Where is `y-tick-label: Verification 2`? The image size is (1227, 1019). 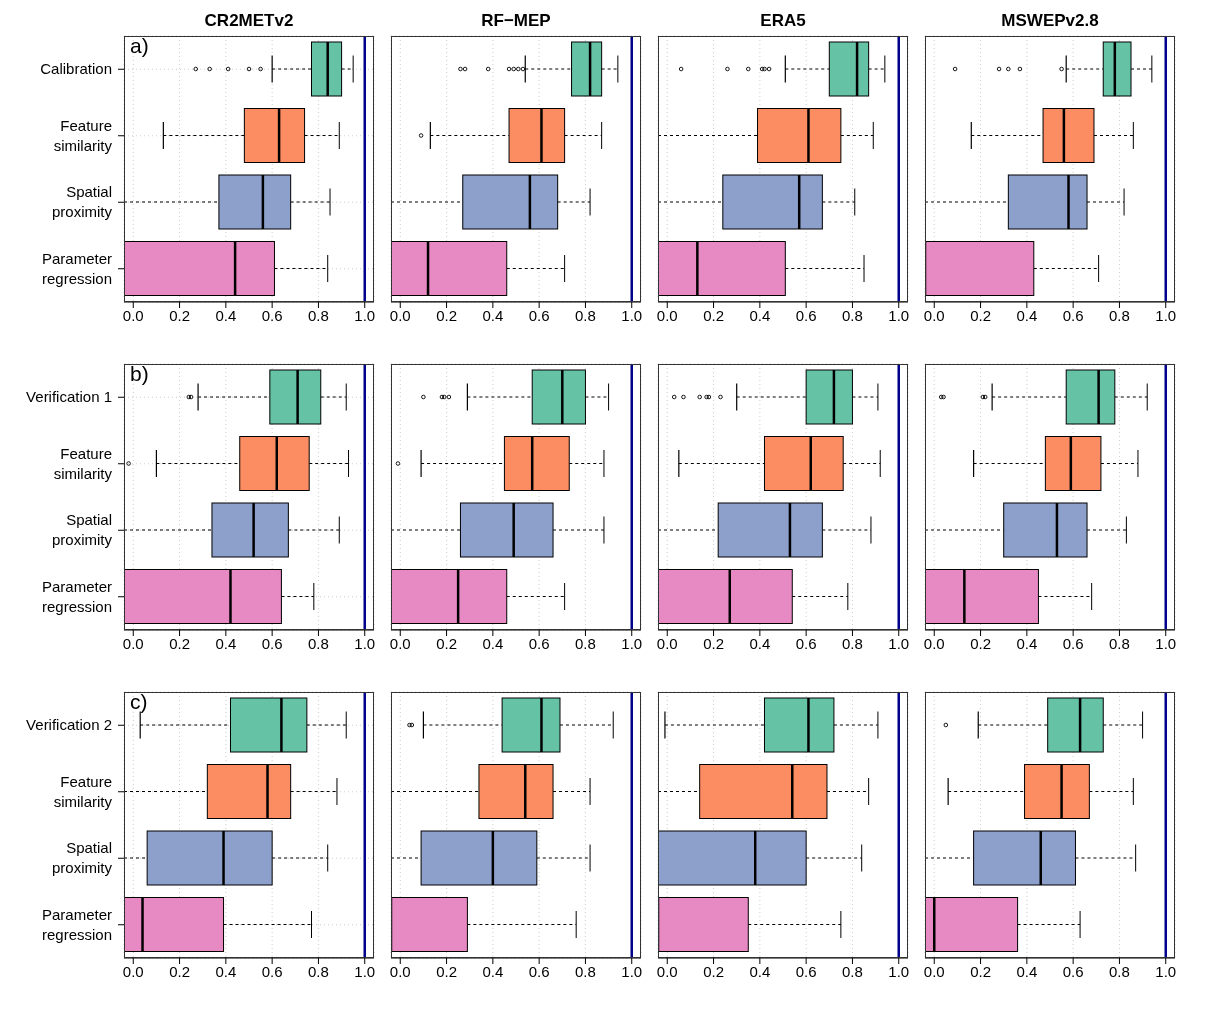 y-tick-label: Verification 2 is located at coordinates (69, 725).